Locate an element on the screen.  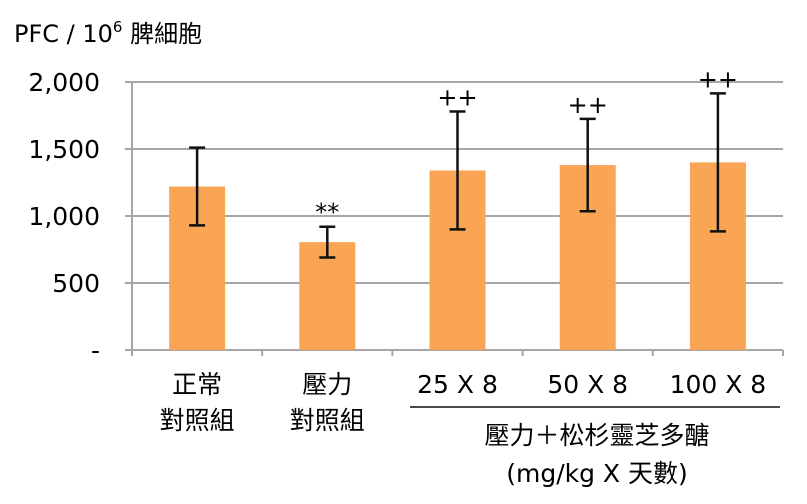
x-tick-label: 100 X 8 is located at coordinates (718, 384).